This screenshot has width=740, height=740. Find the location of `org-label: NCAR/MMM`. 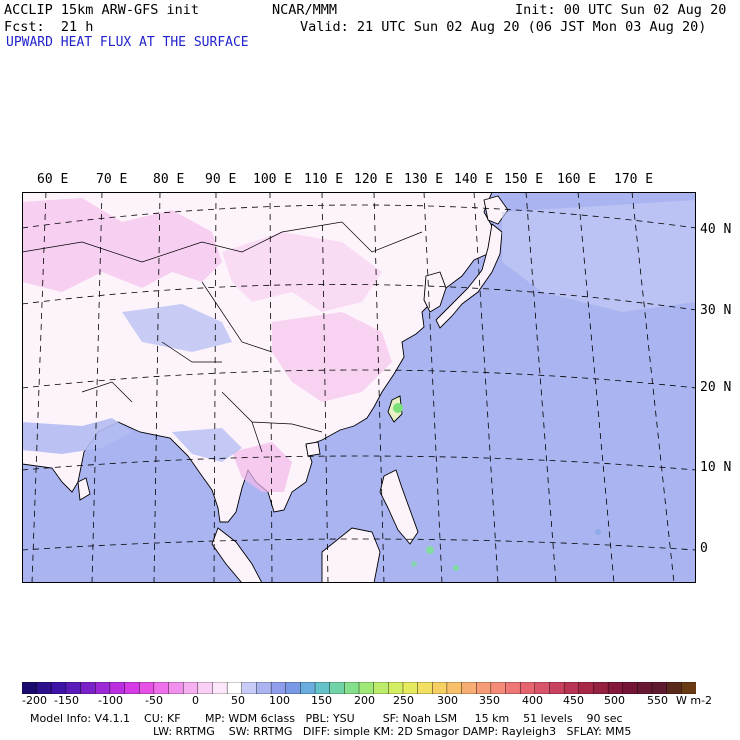

org-label: NCAR/MMM is located at coordinates (305, 10).